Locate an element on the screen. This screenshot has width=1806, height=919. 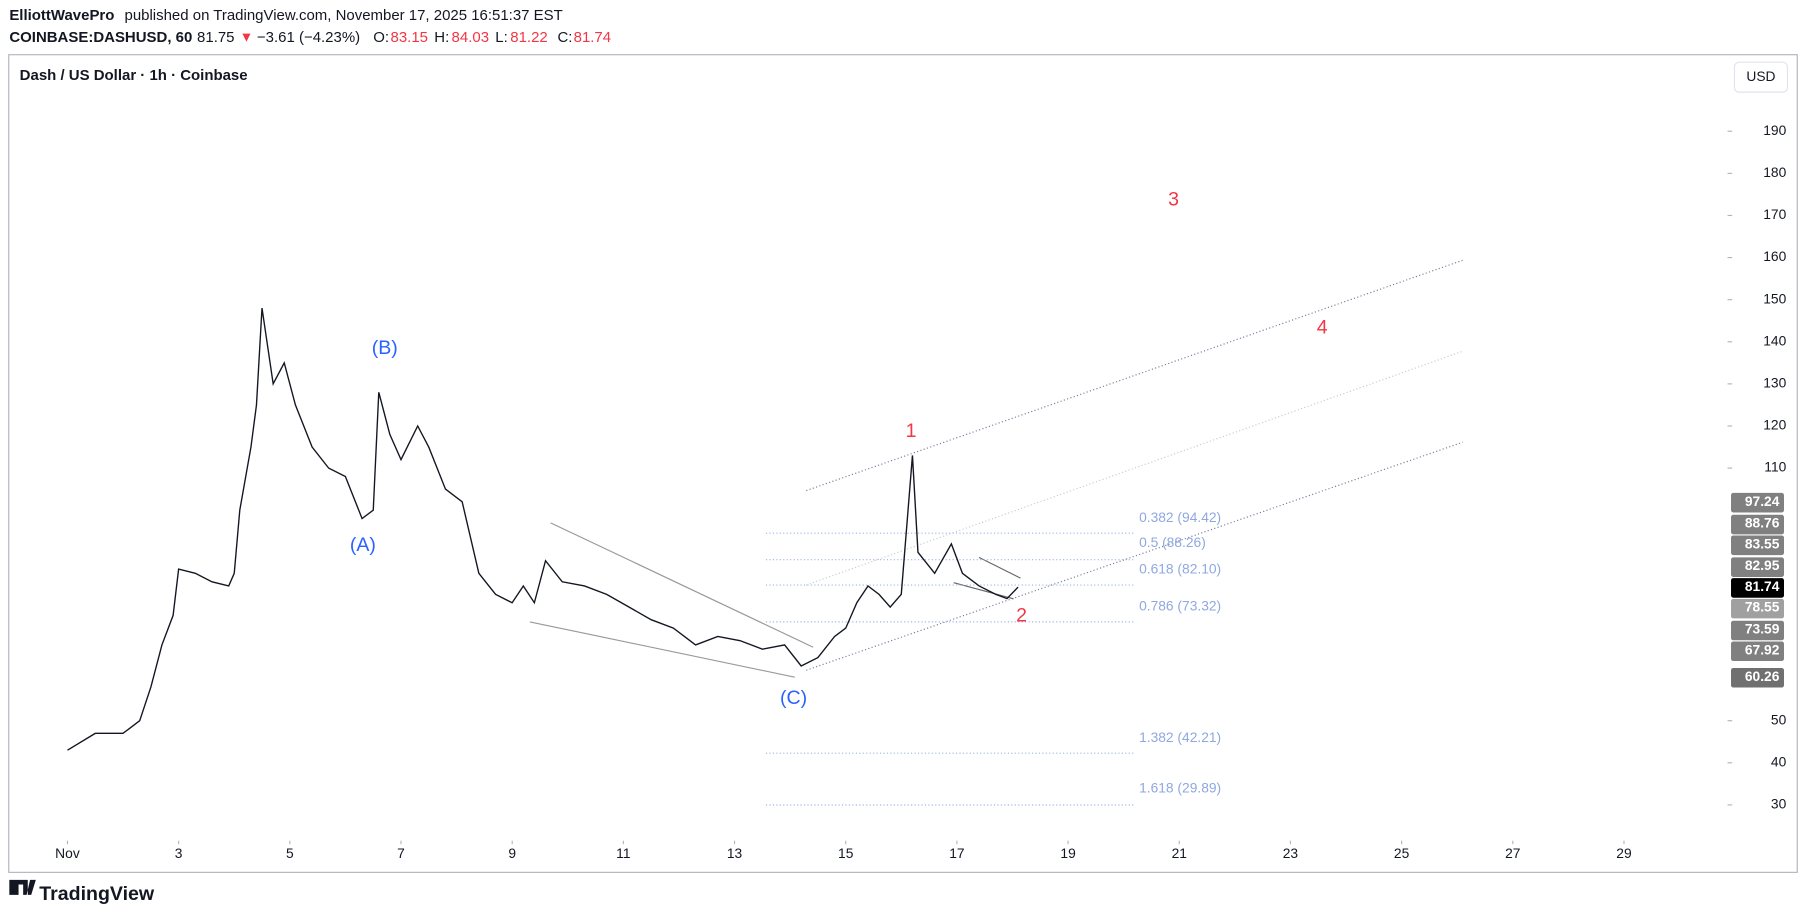
x-tick-label: 23 is located at coordinates (1291, 853).